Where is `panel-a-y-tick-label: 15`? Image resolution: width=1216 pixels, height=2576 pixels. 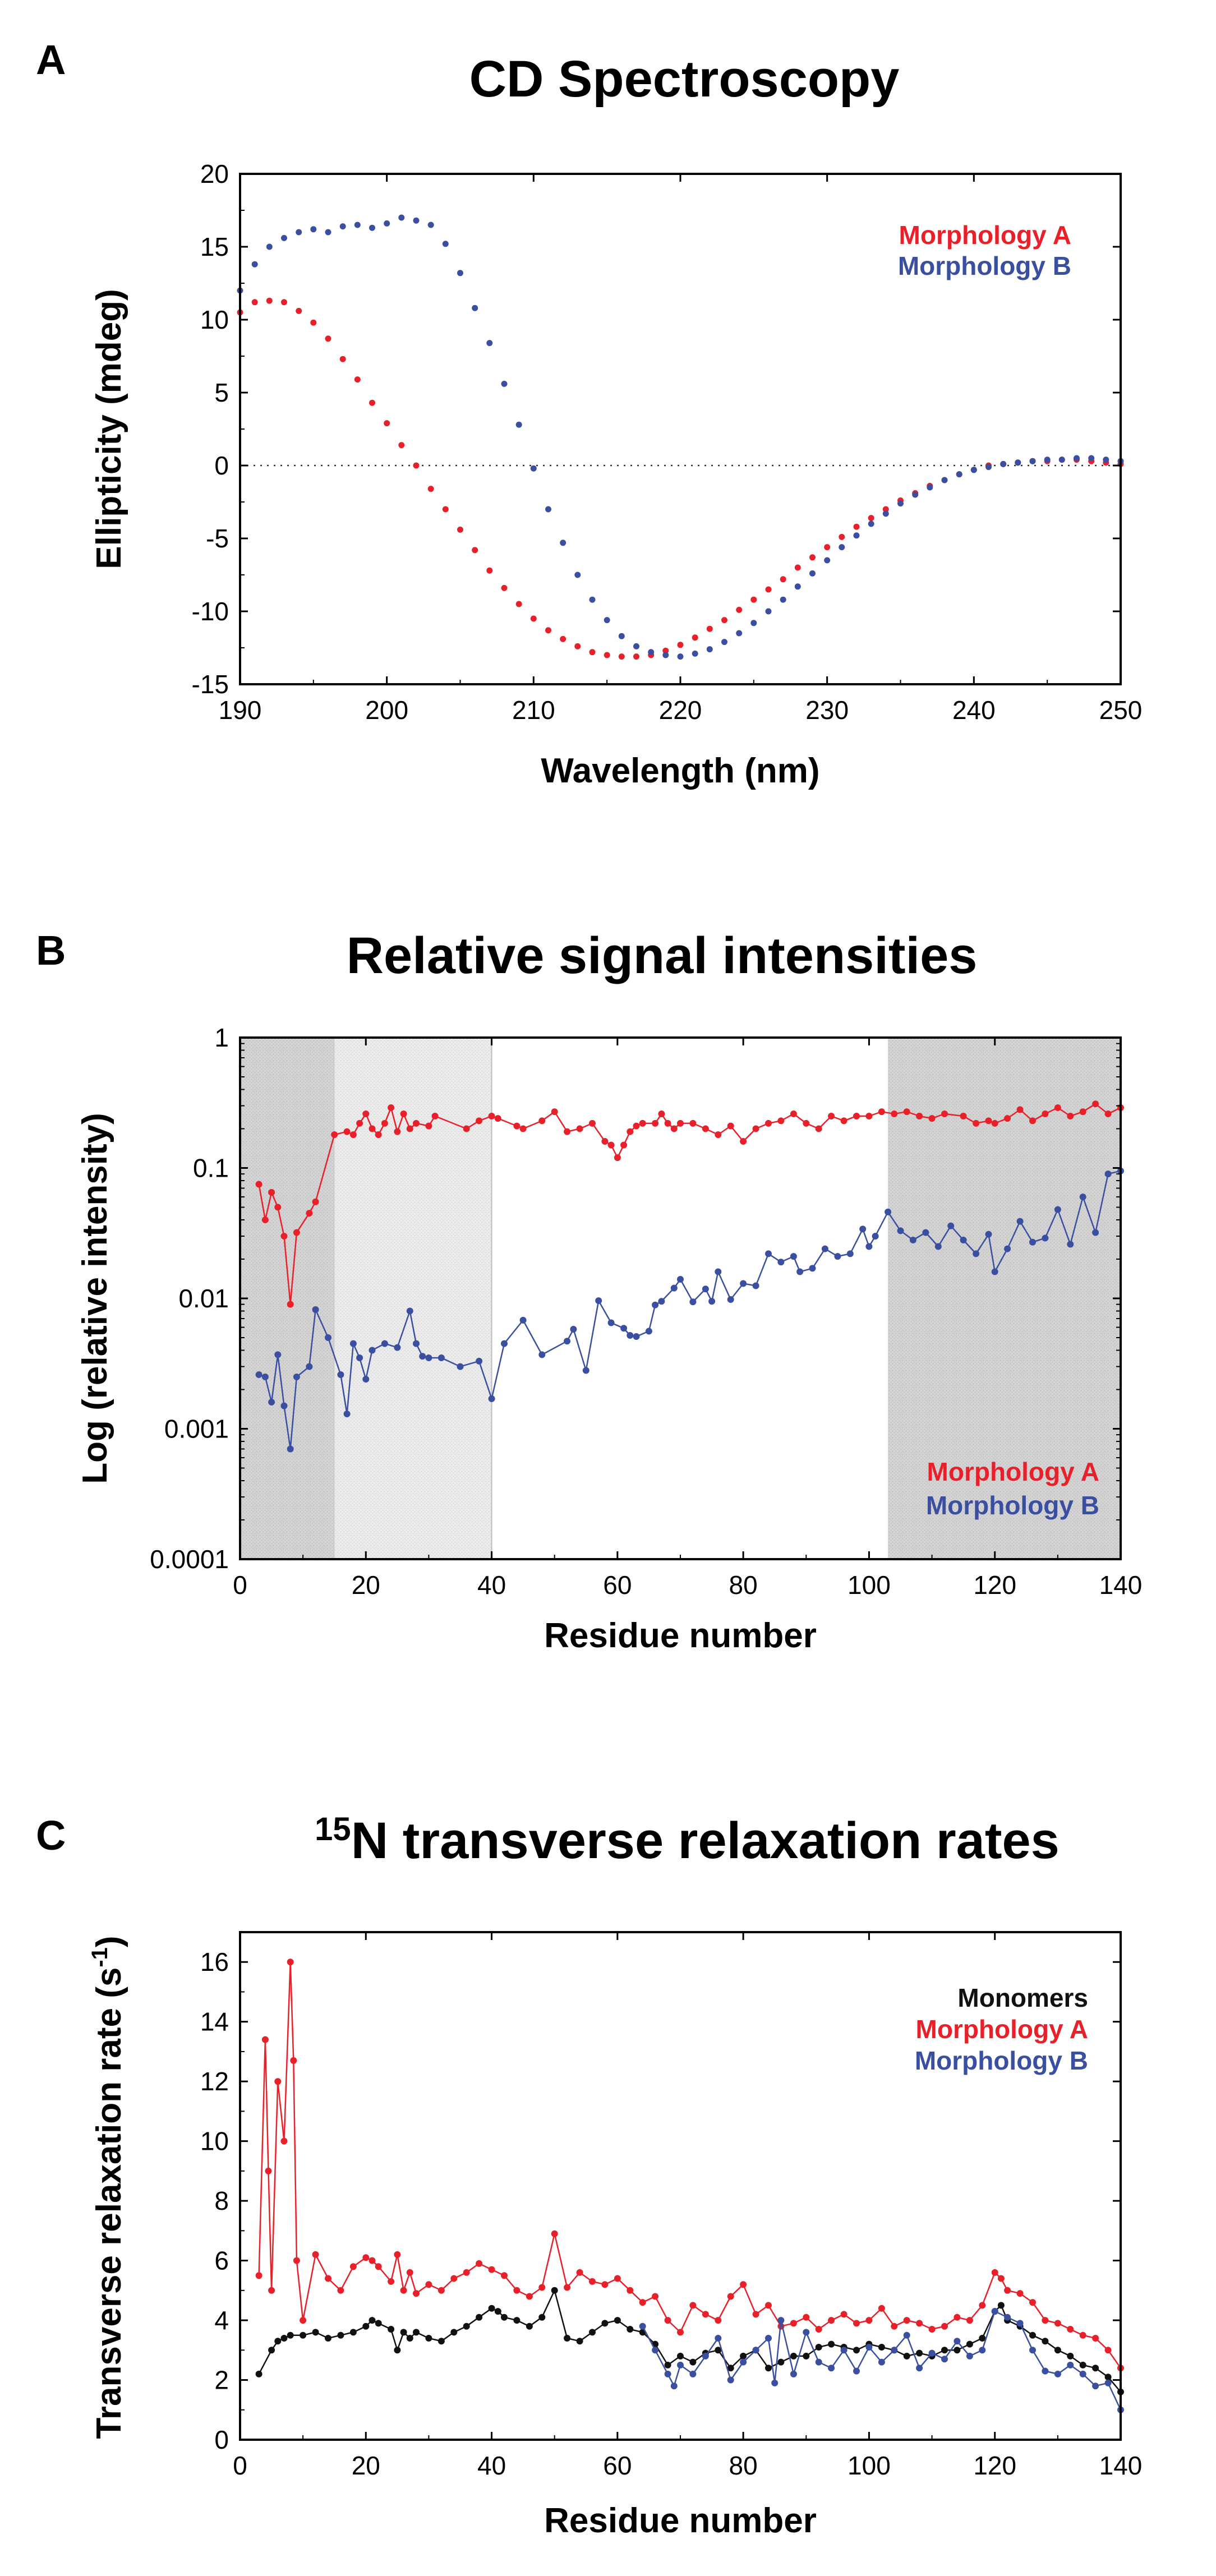 panel-a-y-tick-label: 15 is located at coordinates (214, 246).